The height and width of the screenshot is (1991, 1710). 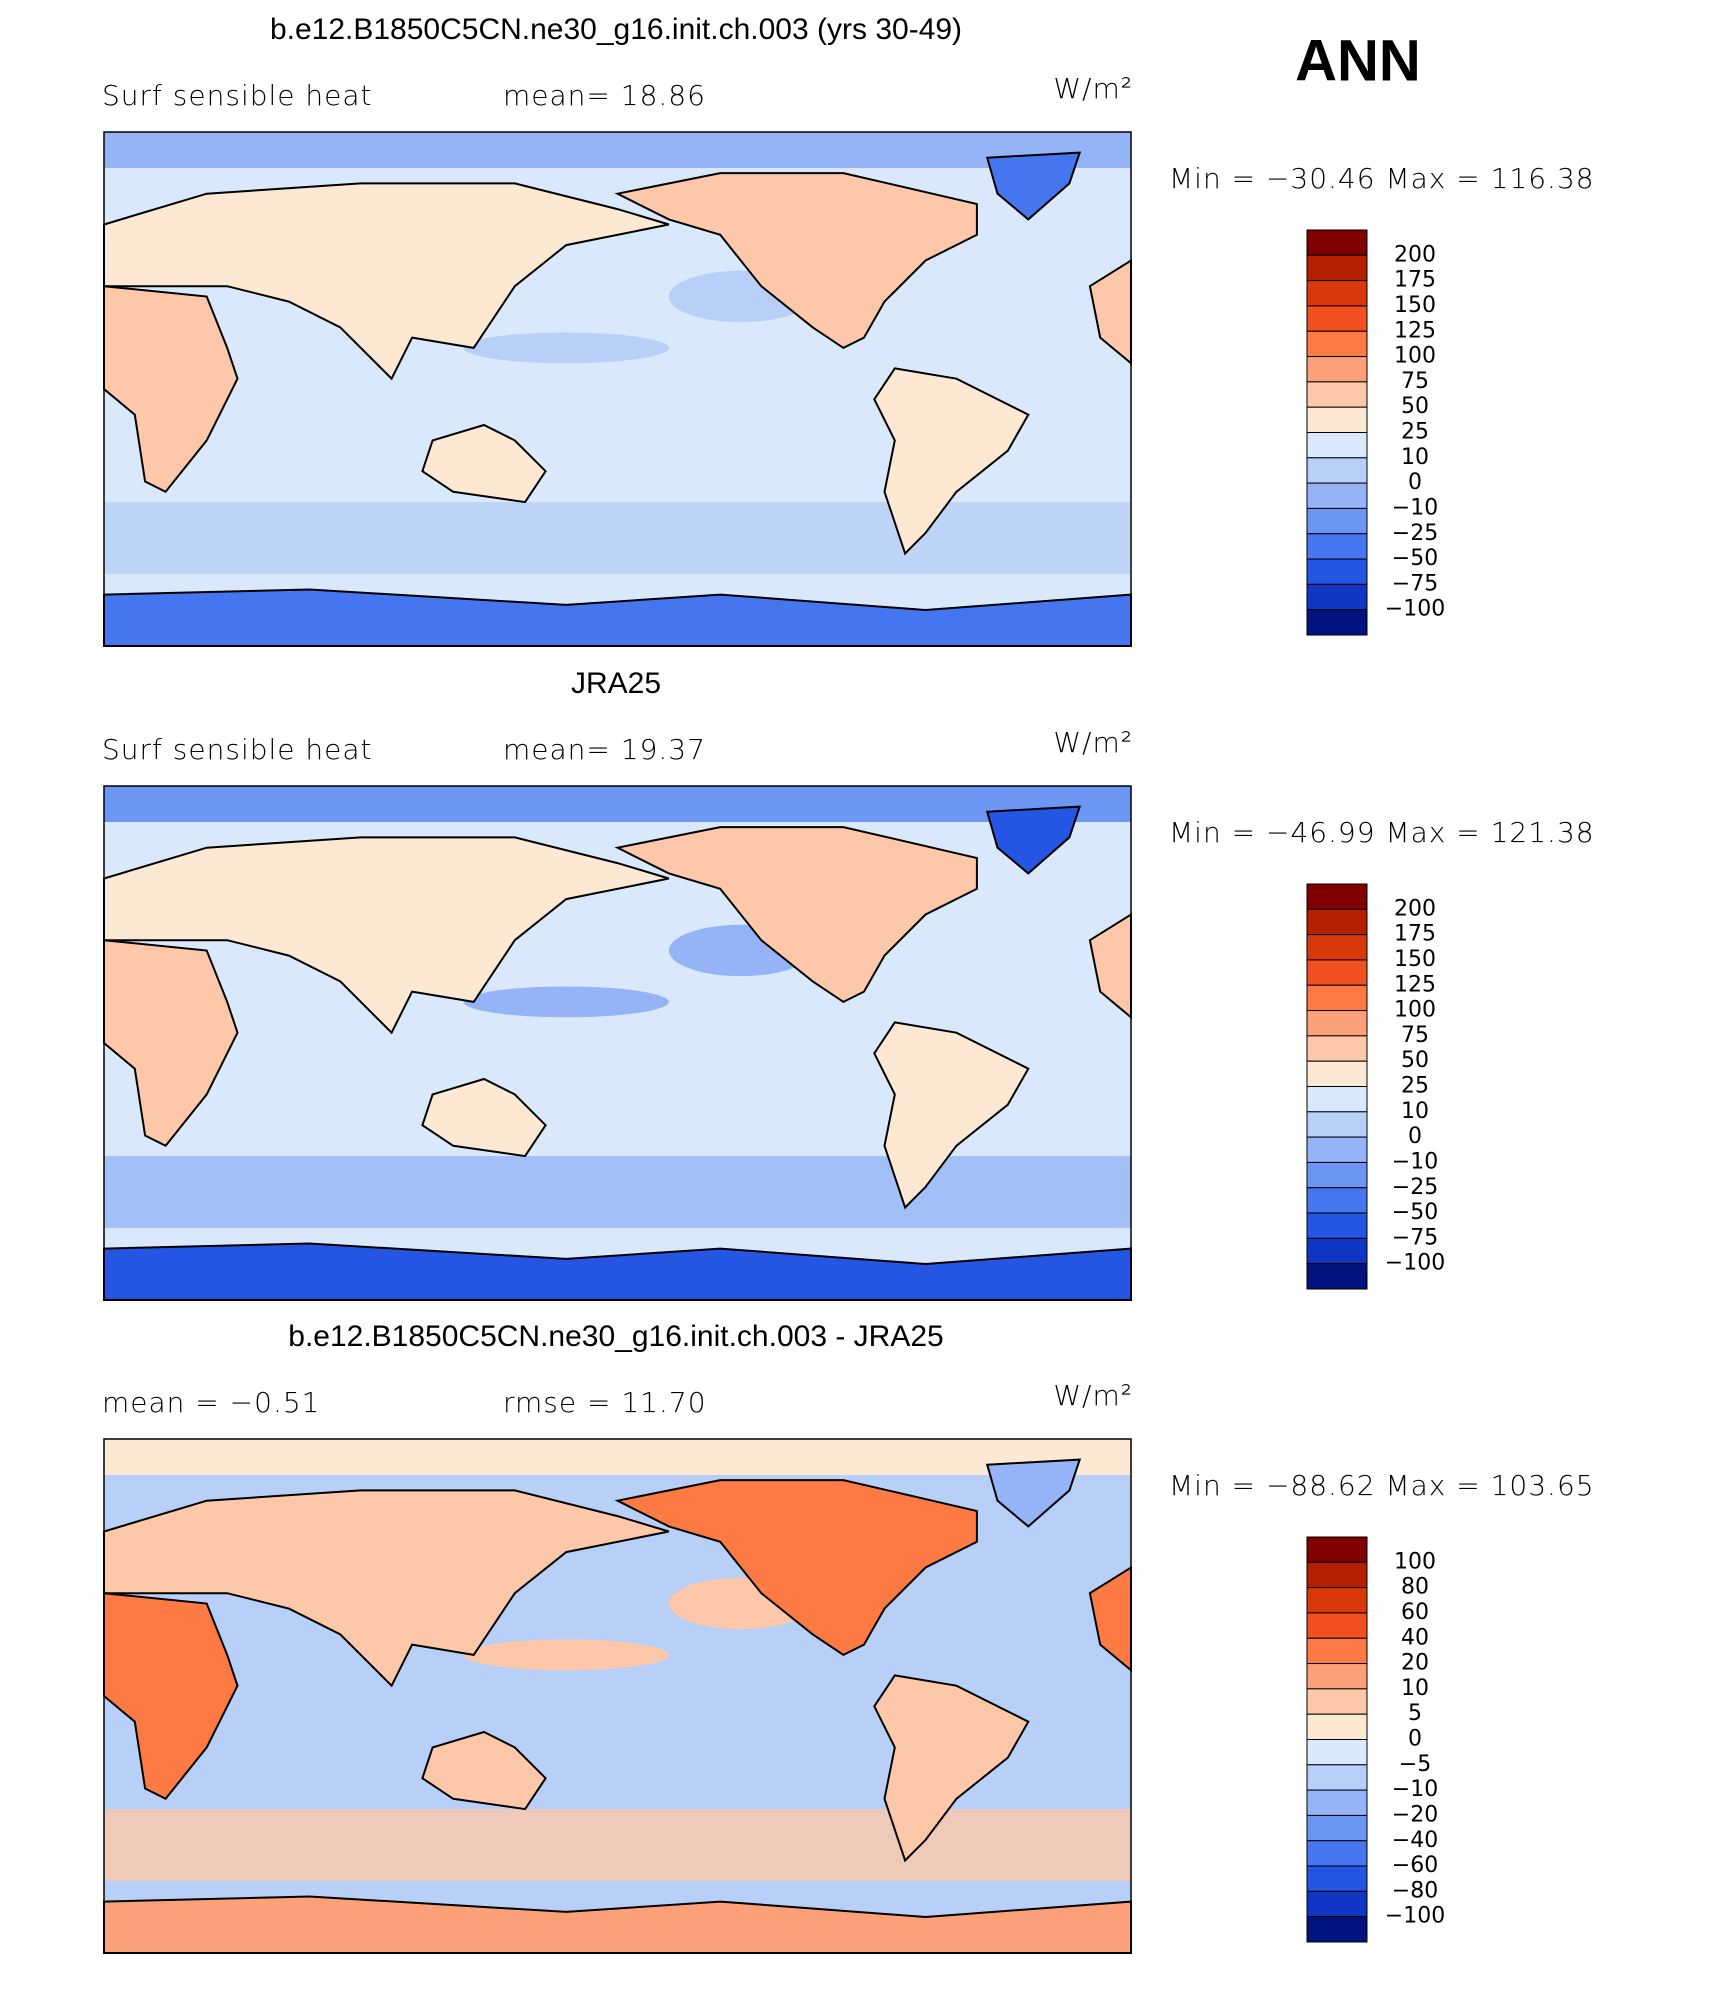 What do you see at coordinates (616, 683) in the screenshot?
I see `panel-title: JRA25` at bounding box center [616, 683].